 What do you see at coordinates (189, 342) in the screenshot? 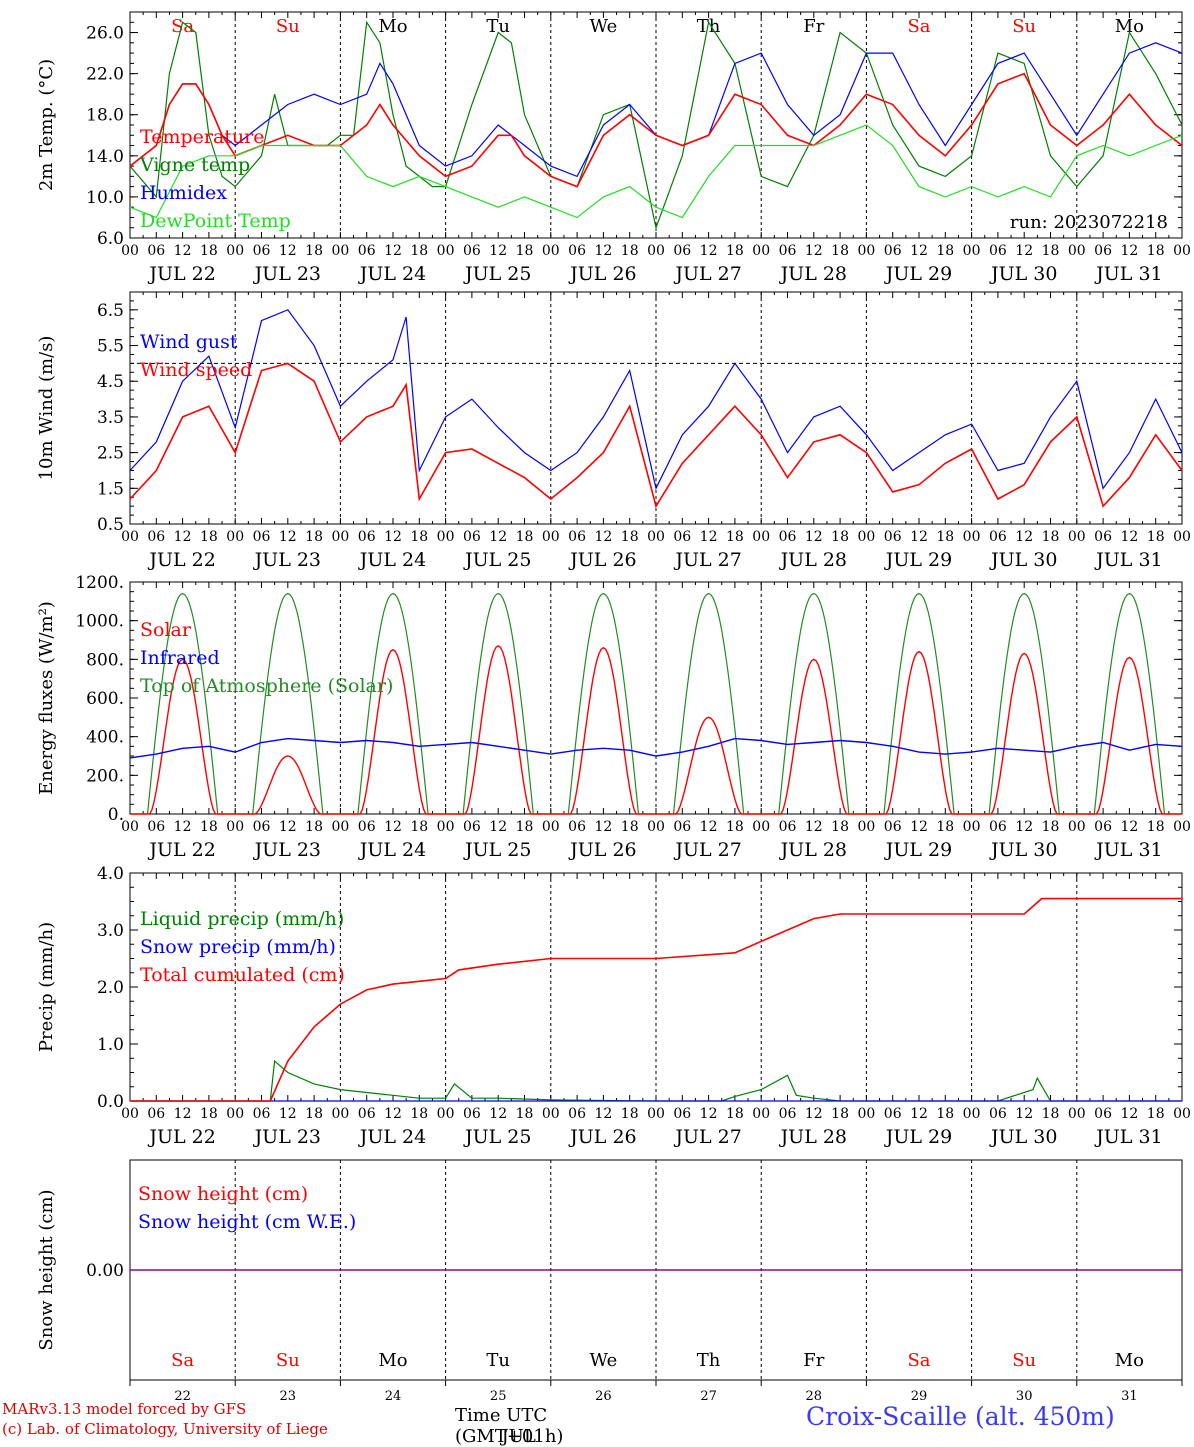
I see `legend-entry: Wind gust` at bounding box center [189, 342].